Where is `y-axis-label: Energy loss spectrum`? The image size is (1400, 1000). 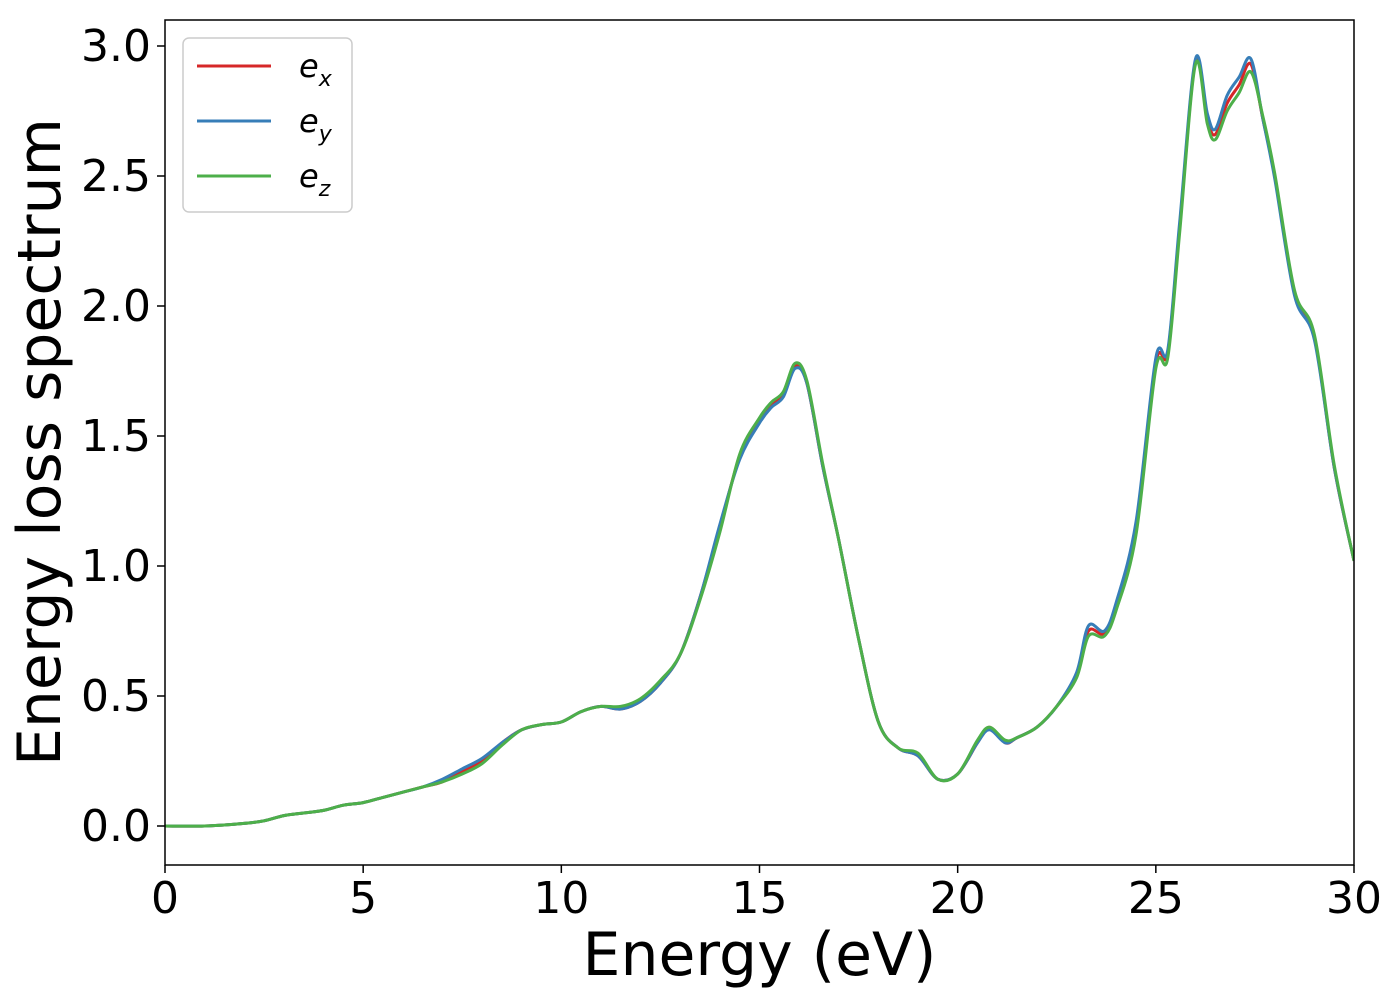
y-axis-label: Energy loss spectrum is located at coordinates (40, 442).